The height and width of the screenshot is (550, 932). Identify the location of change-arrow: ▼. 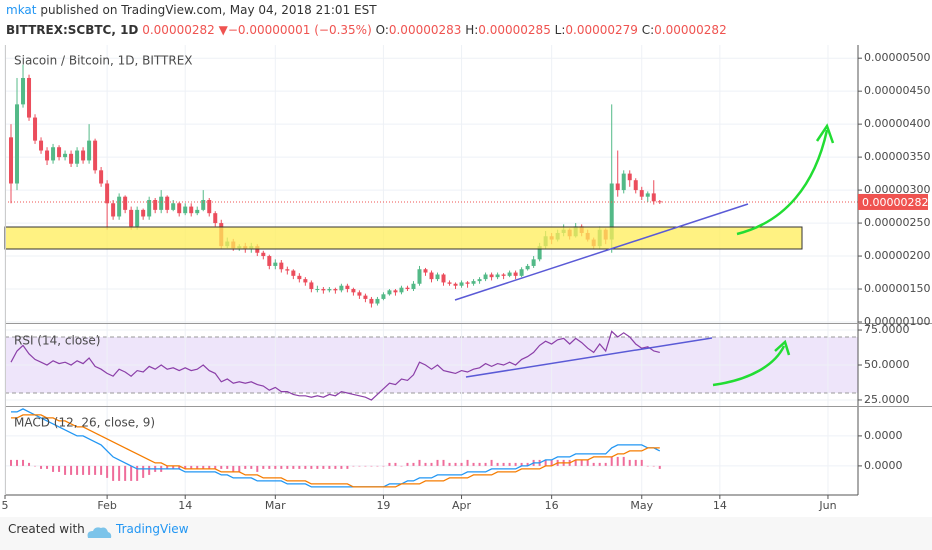
(223, 30).